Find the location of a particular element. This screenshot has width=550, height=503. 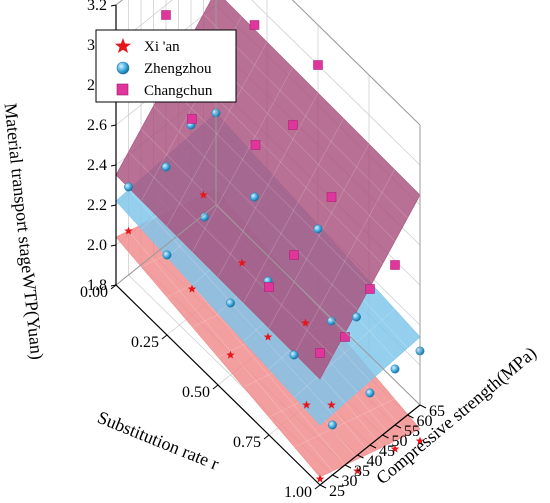

z-axis-label: Material transport stageWTP(Yuan) is located at coordinates (23, 231).